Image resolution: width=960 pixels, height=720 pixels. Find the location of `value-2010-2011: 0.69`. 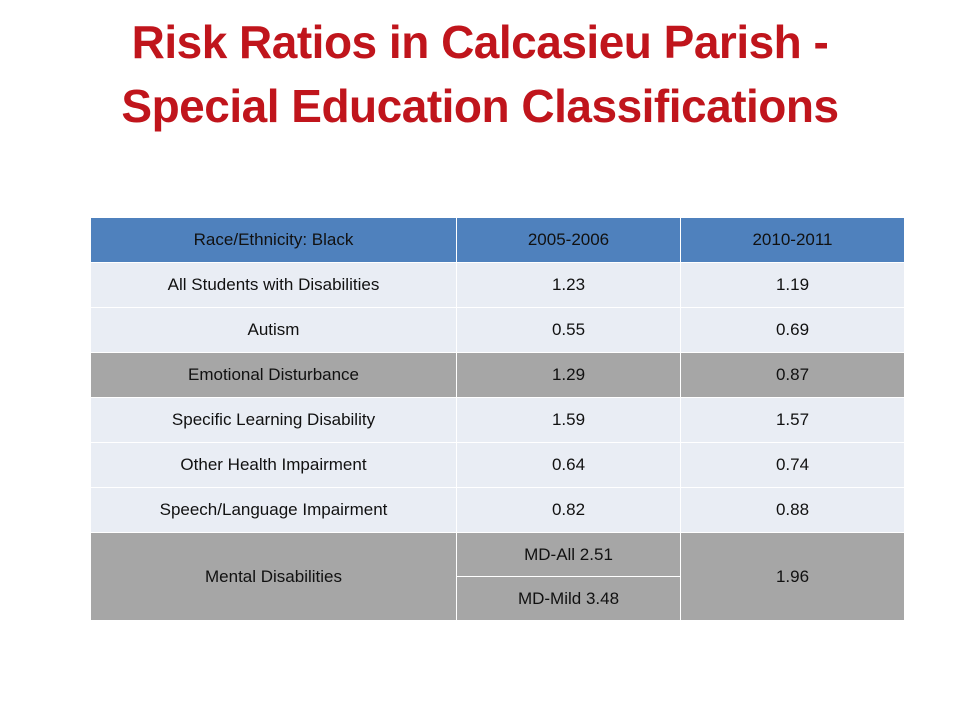

value-2010-2011: 0.69 is located at coordinates (792, 330).